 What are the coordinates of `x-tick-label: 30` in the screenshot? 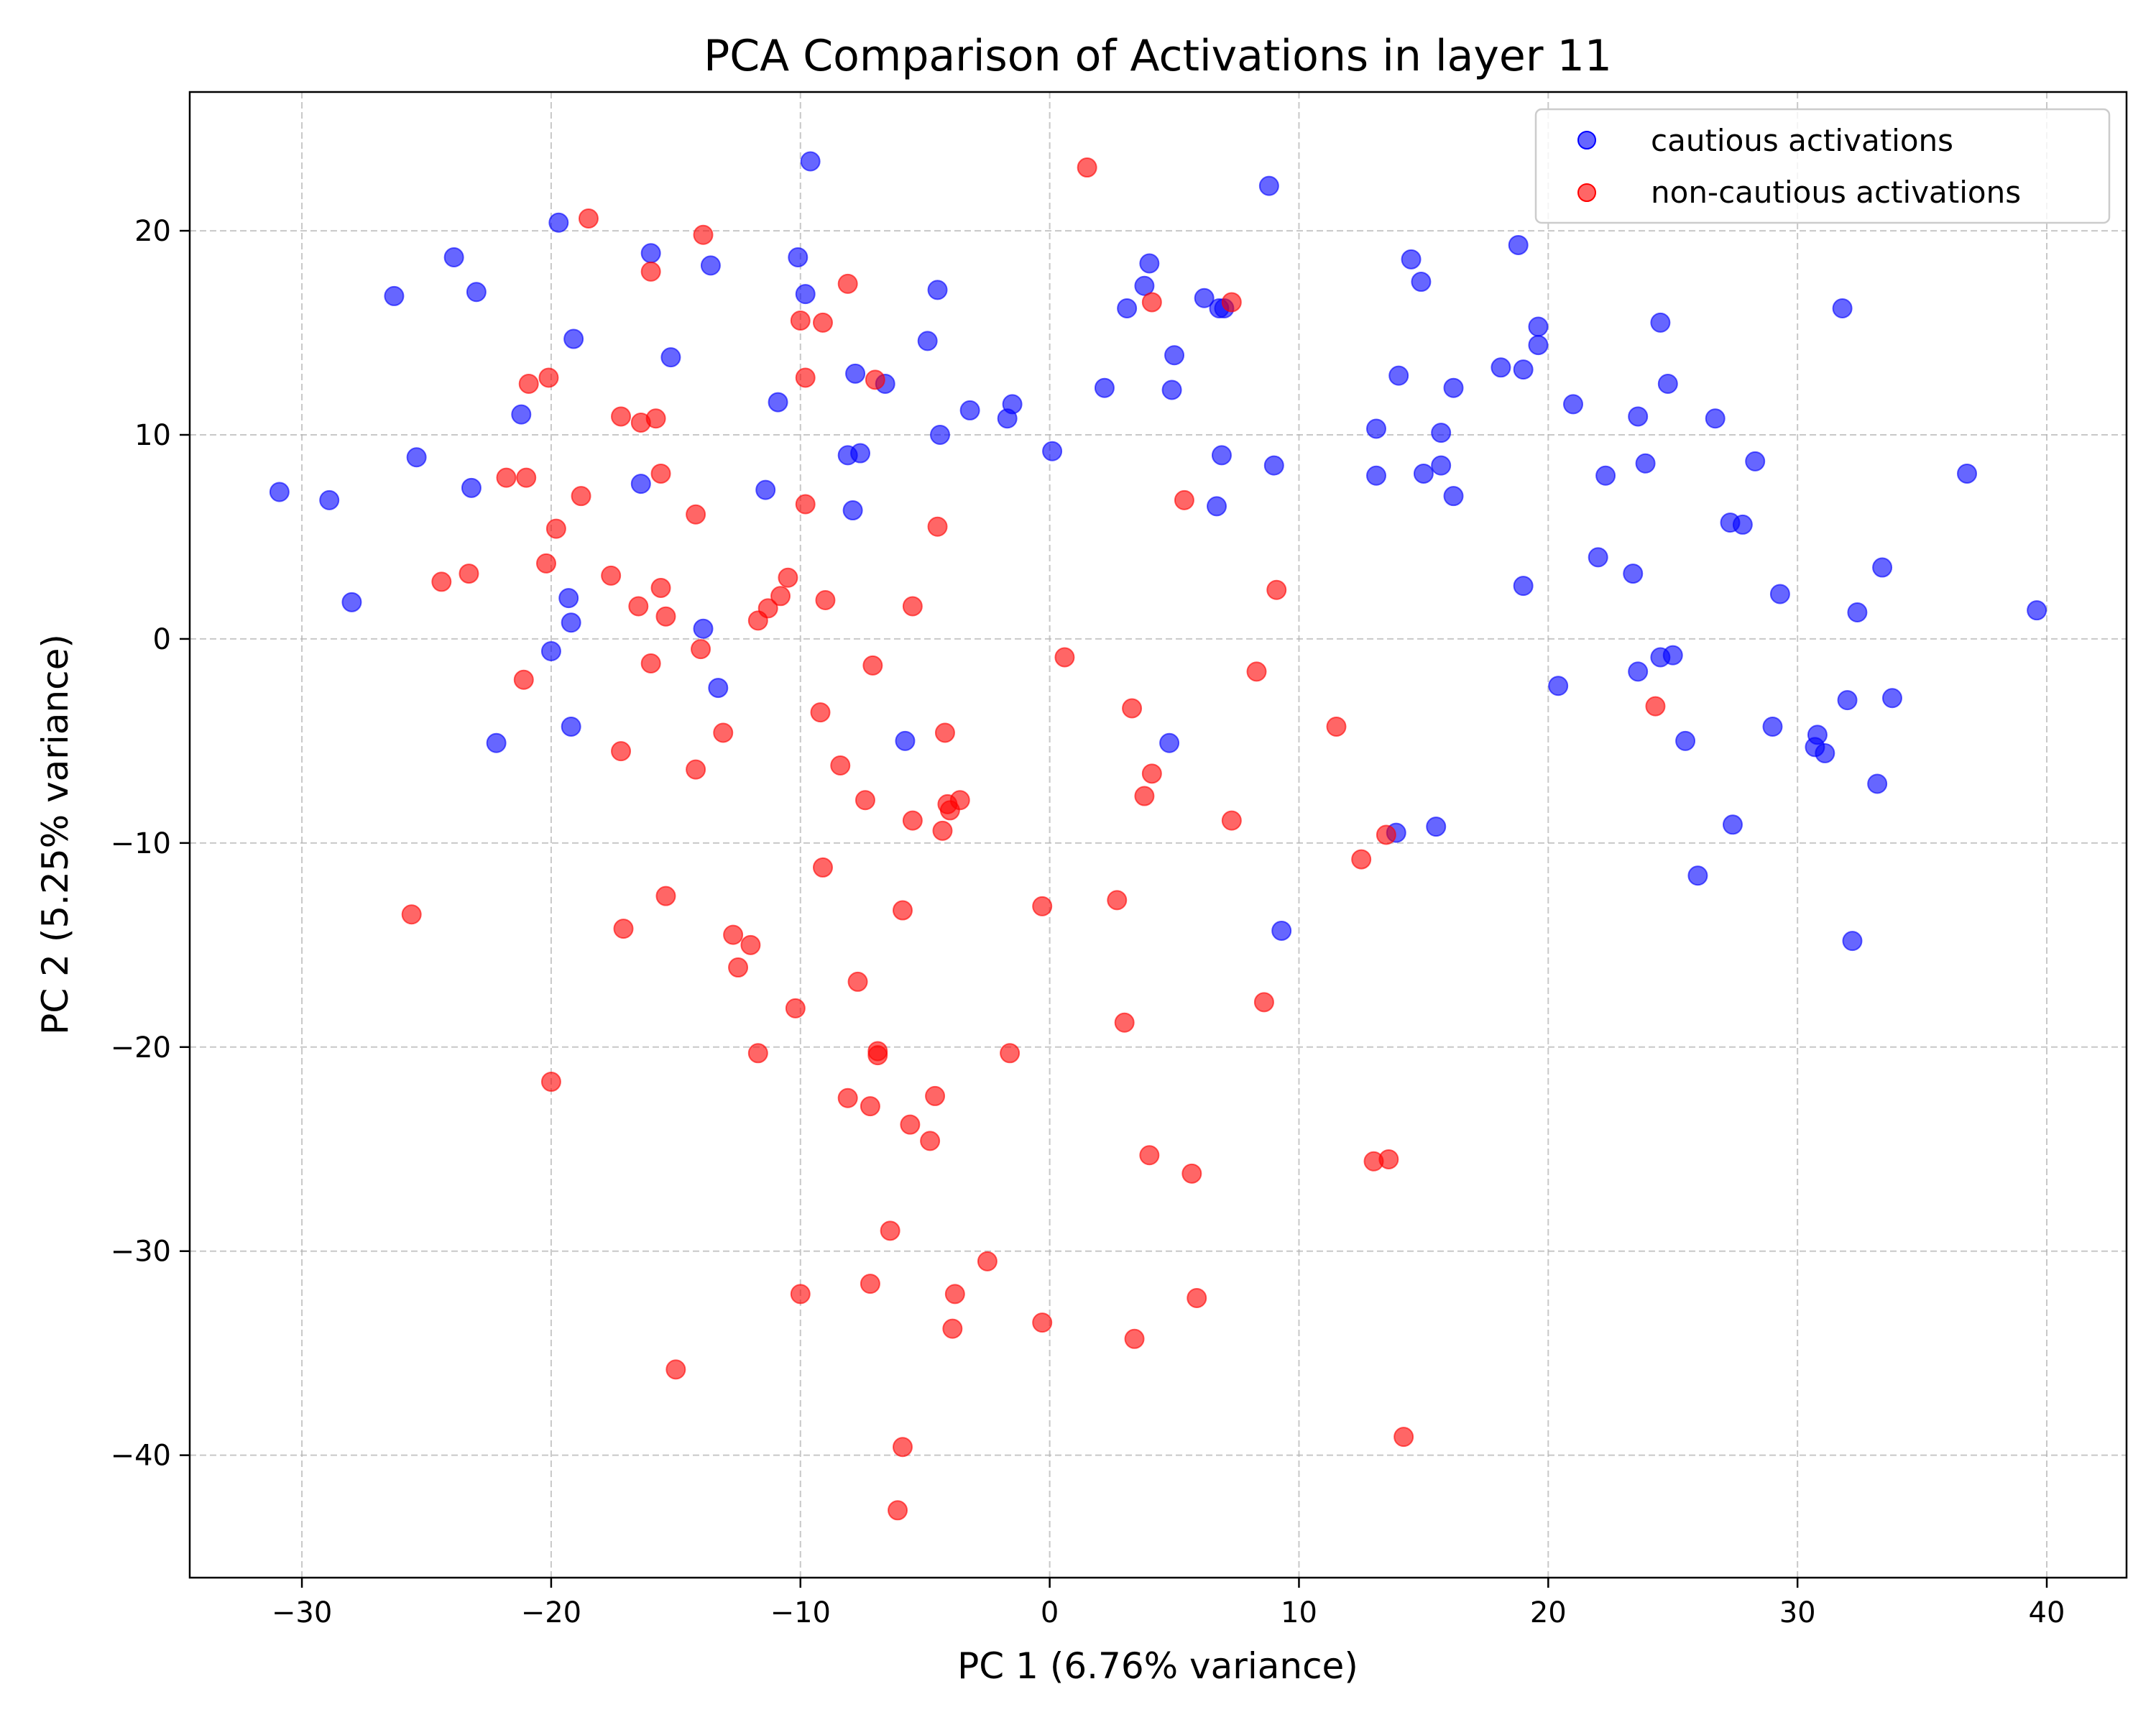 It's located at (1798, 1612).